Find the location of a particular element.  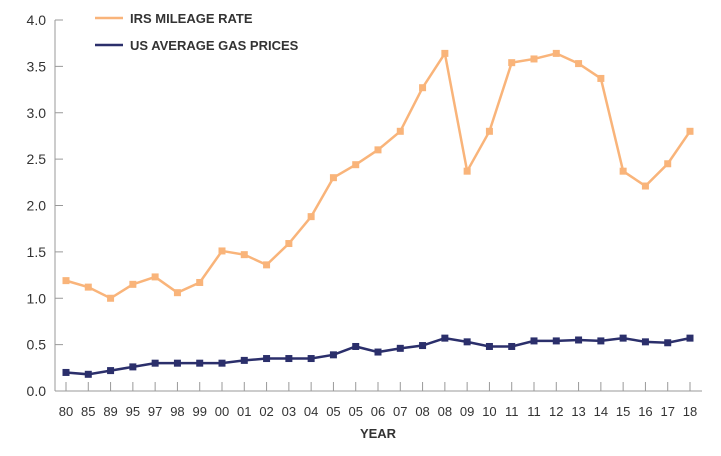

x-tick-label: 85 is located at coordinates (88, 411).